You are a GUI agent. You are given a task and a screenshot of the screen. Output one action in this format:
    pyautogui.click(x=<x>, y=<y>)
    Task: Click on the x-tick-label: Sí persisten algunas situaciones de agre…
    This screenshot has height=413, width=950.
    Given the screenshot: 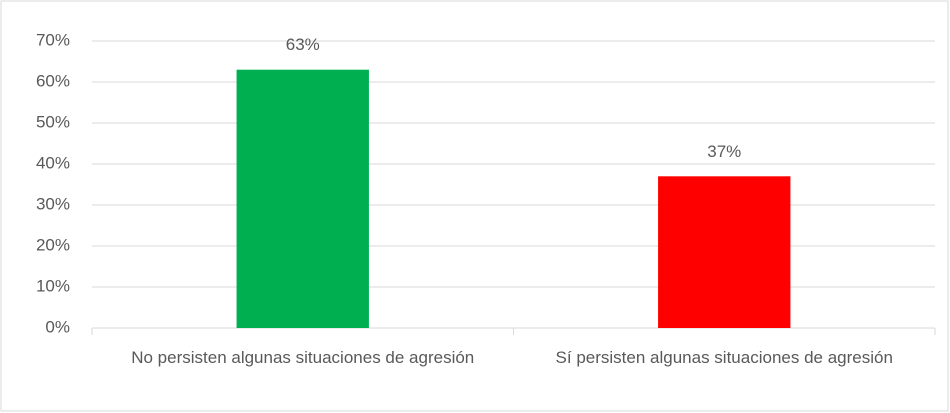 What is the action you would take?
    pyautogui.click(x=724, y=357)
    